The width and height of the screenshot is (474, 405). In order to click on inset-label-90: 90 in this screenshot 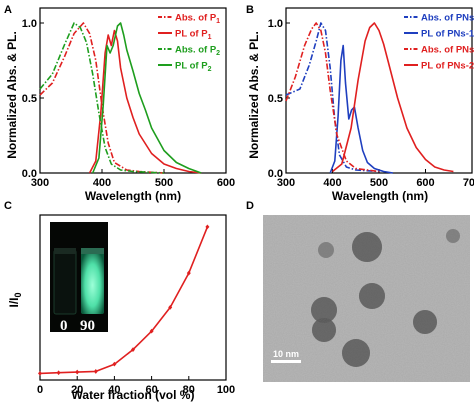, I will do `click(87, 326)`.